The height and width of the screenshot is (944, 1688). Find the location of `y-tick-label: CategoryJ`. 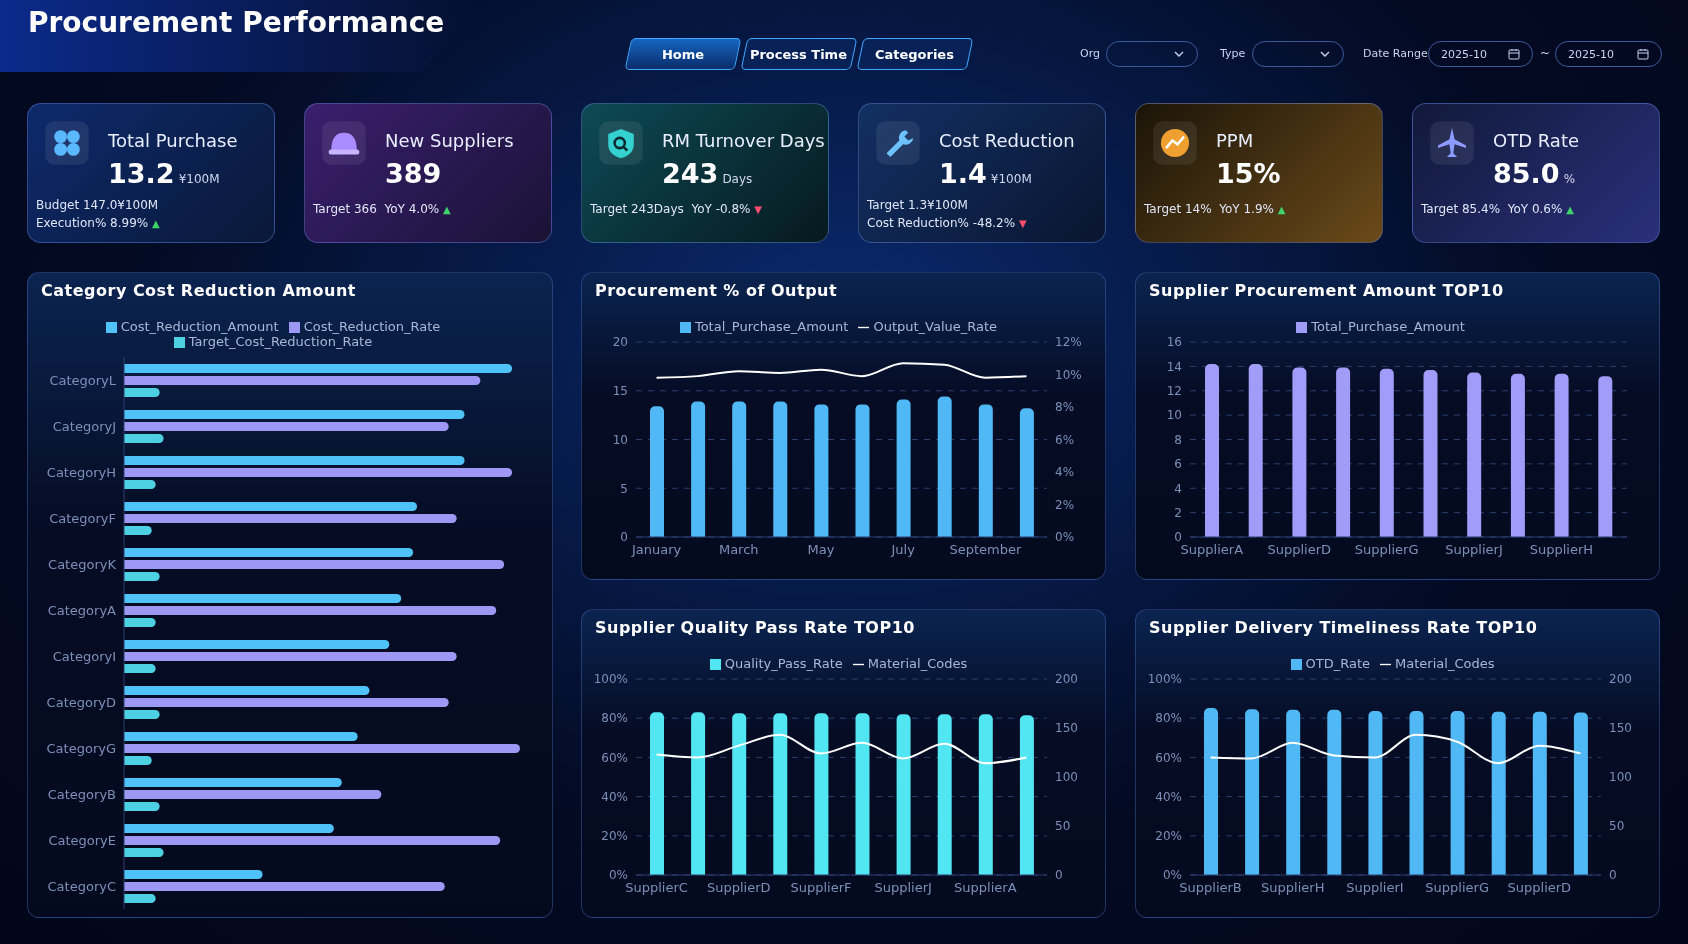

y-tick-label: CategoryJ is located at coordinates (84, 426).